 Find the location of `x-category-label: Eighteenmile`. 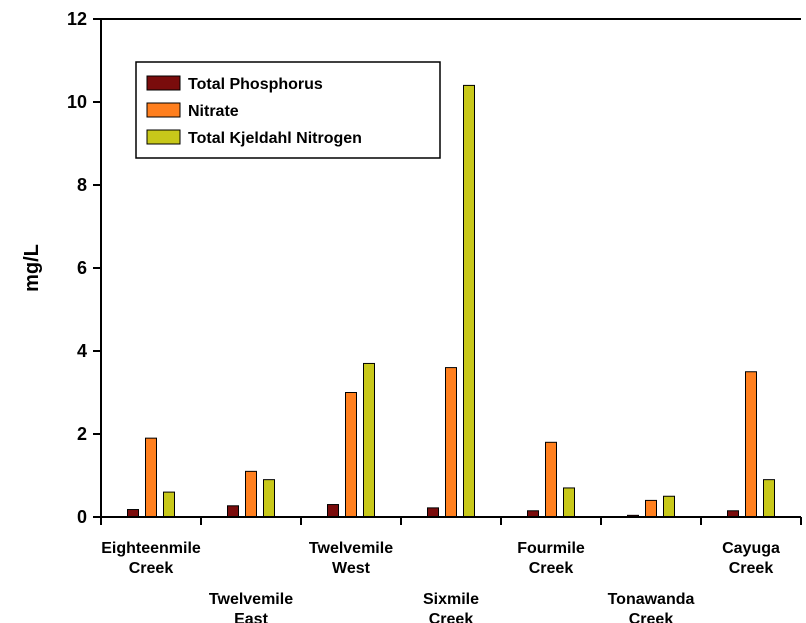

x-category-label: Eighteenmile is located at coordinates (151, 548).